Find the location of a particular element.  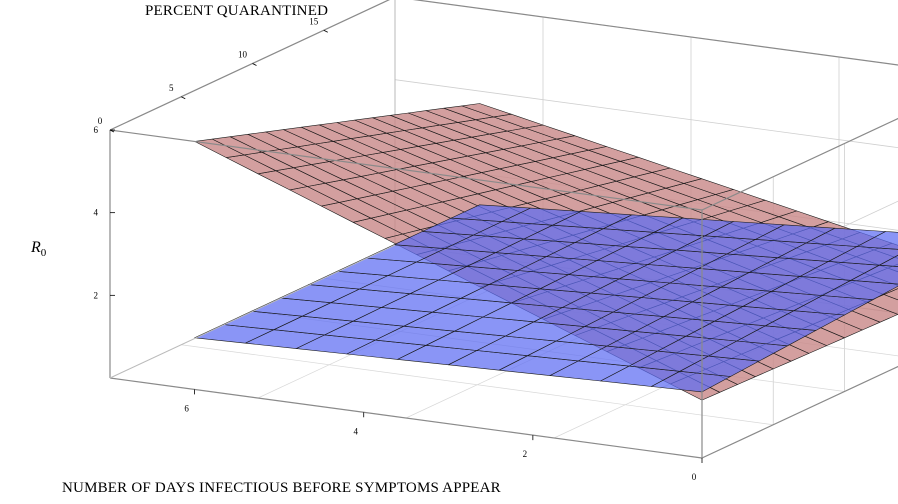

y-tick-label: 0 is located at coordinates (100, 121).